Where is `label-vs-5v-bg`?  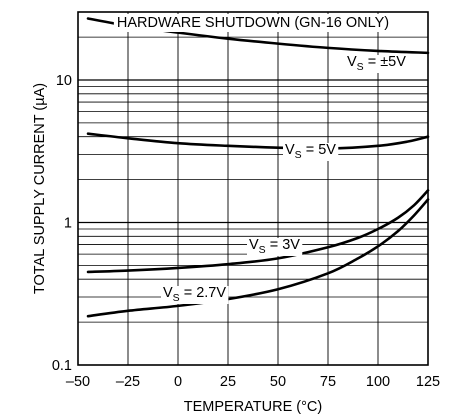 label-vs-5v-bg is located at coordinates (311, 152).